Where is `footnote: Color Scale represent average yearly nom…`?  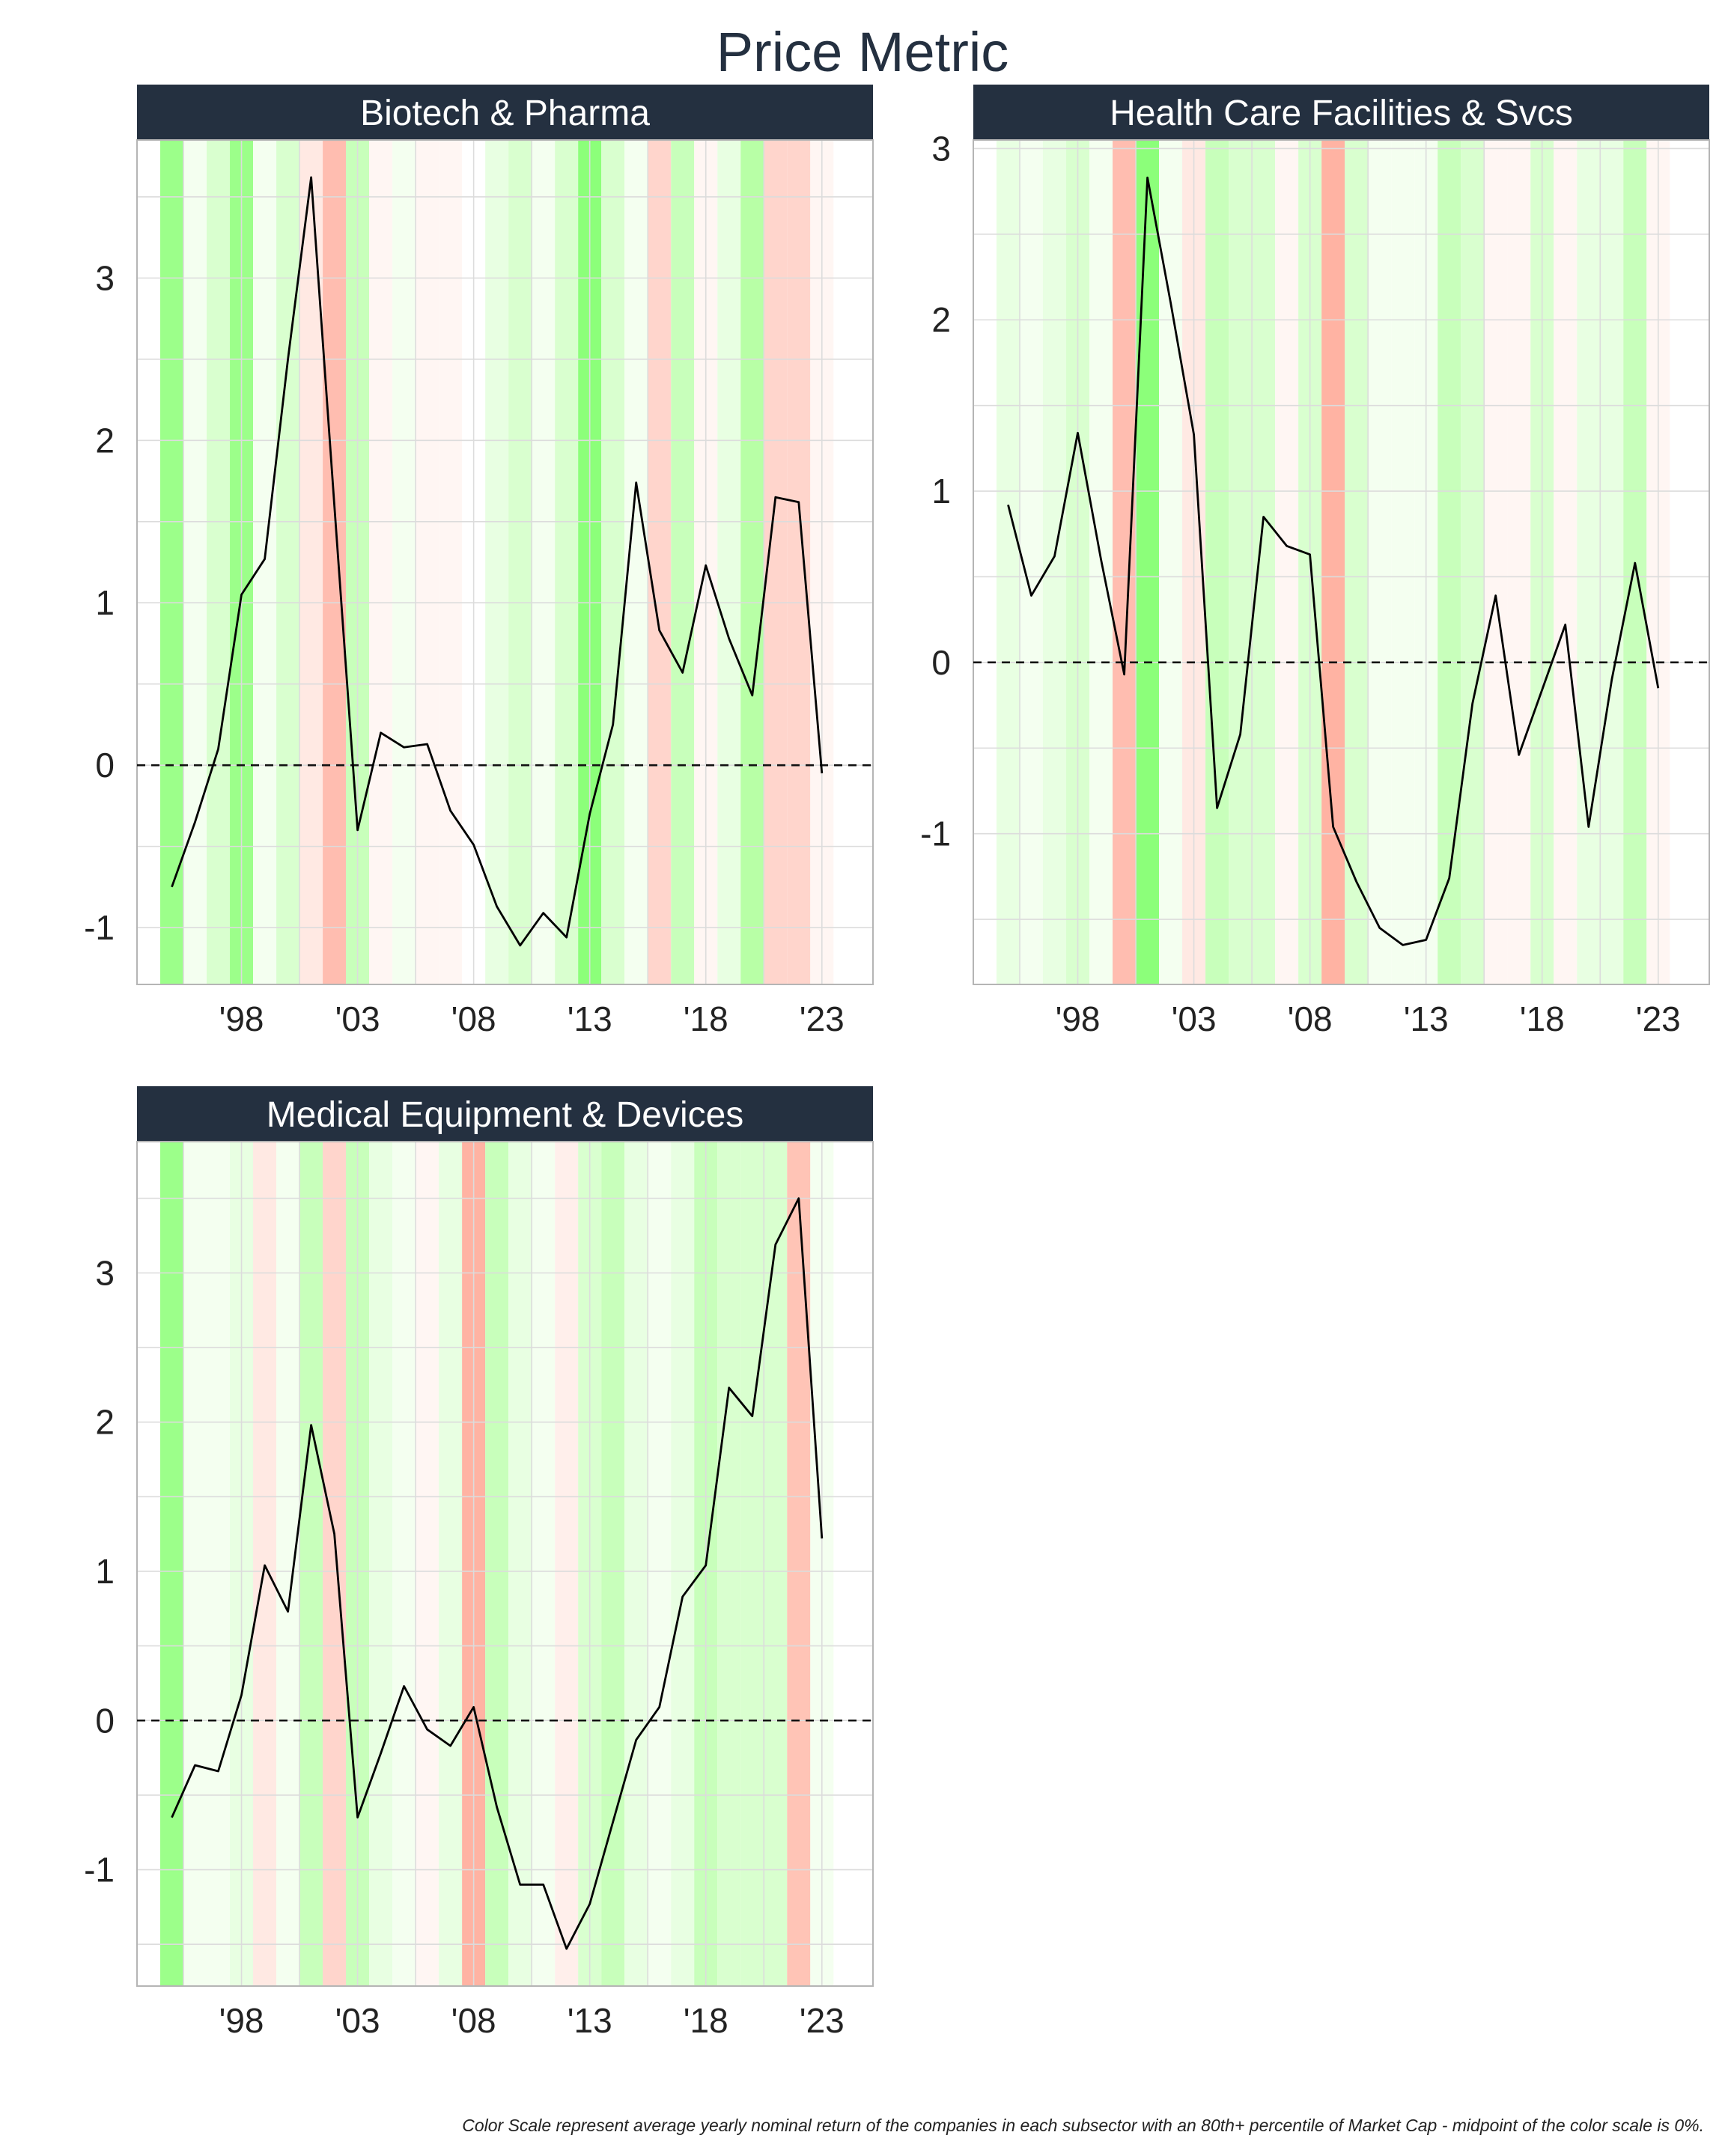 footnote: Color Scale represent average yearly nom… is located at coordinates (1083, 2125).